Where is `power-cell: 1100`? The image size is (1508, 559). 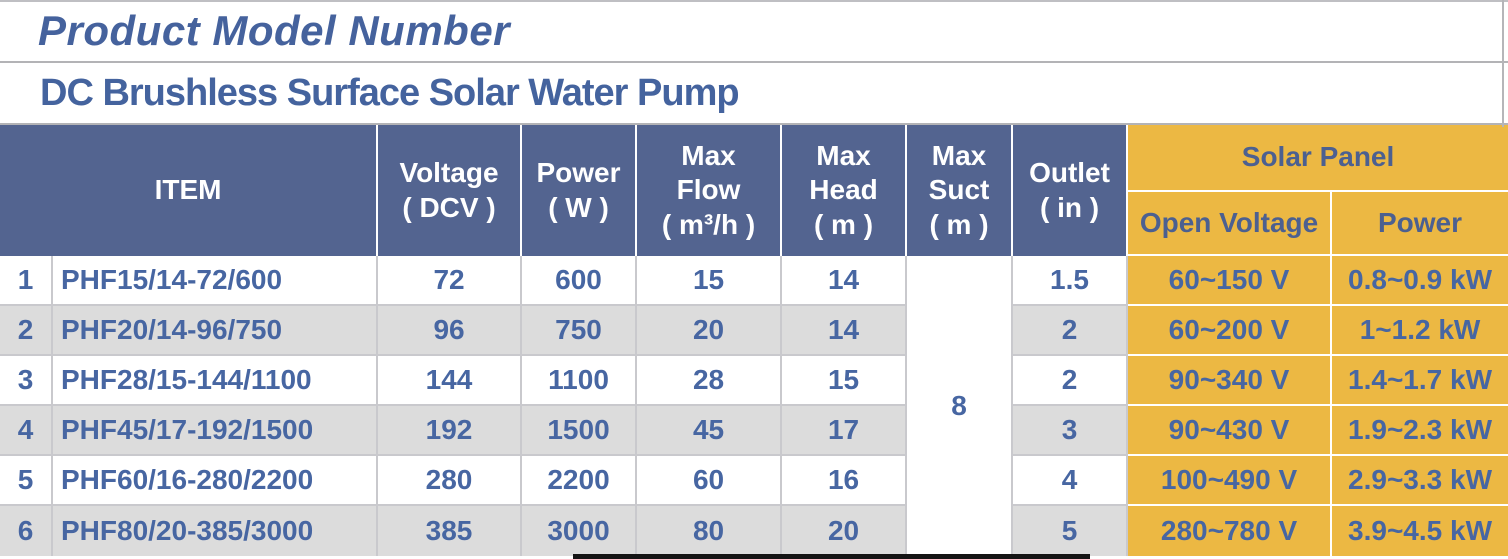 power-cell: 1100 is located at coordinates (580, 381).